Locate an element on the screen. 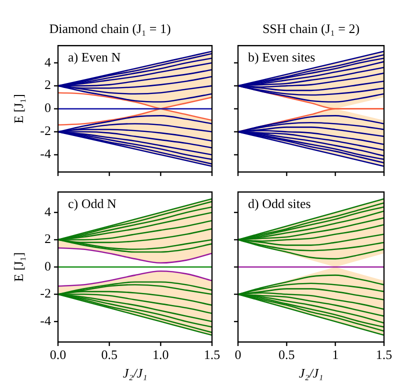  x-tick-label: 1 is located at coordinates (335, 354).